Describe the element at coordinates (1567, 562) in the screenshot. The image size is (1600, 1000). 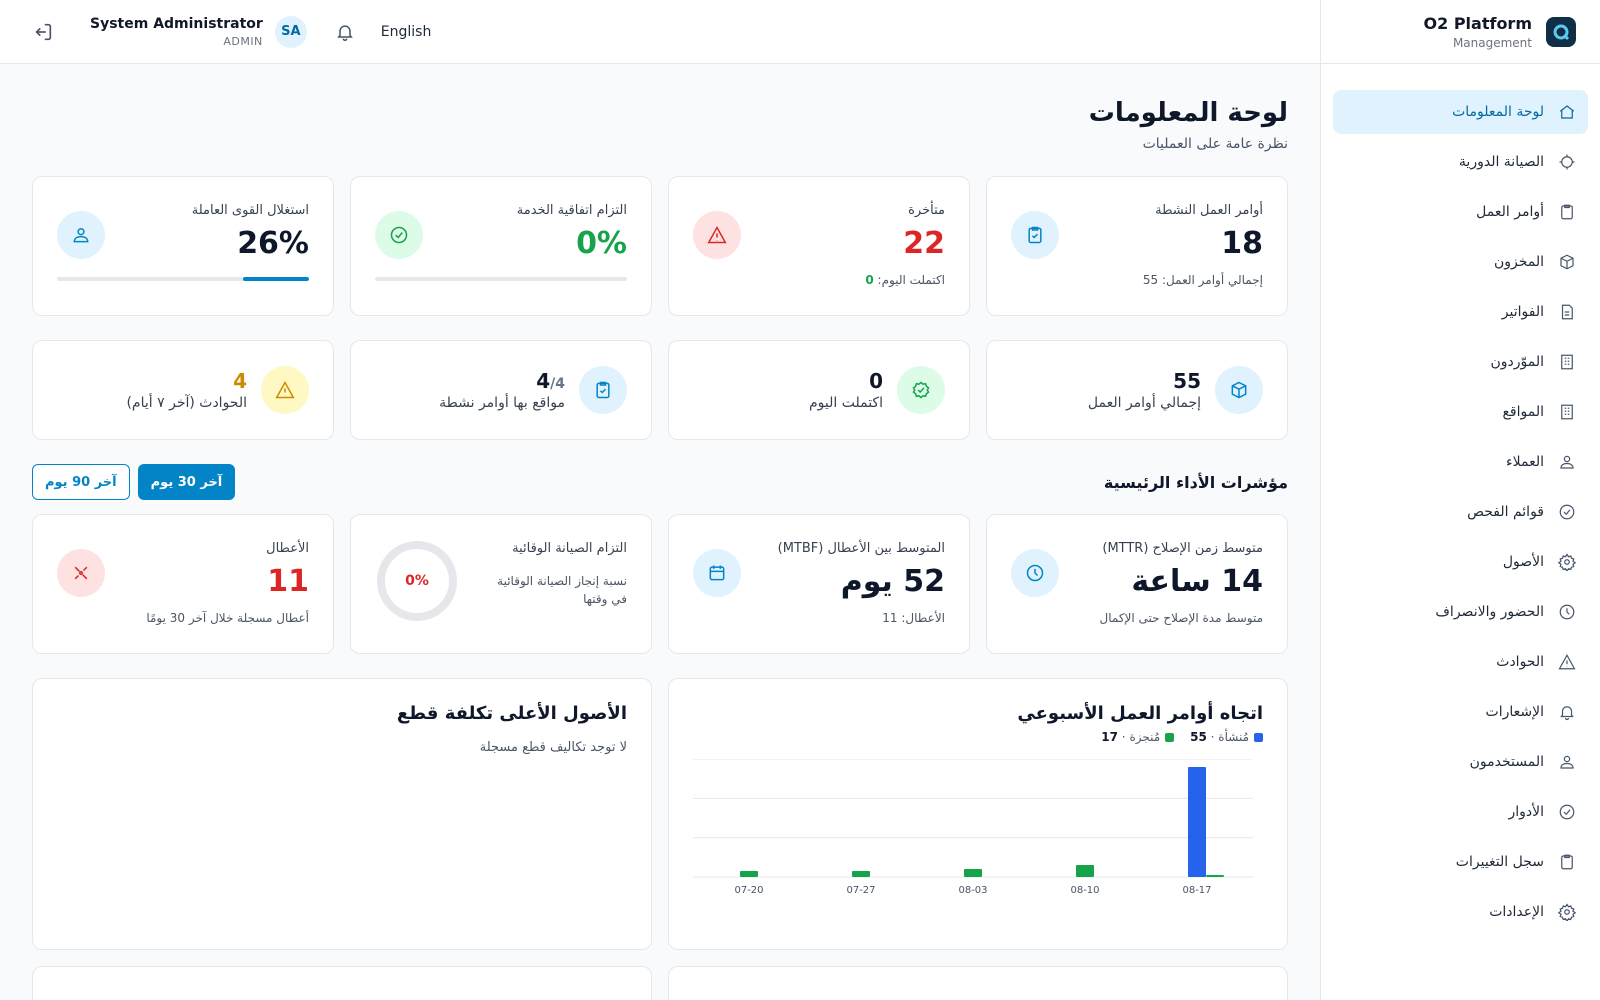
I see `cog-icon` at that location.